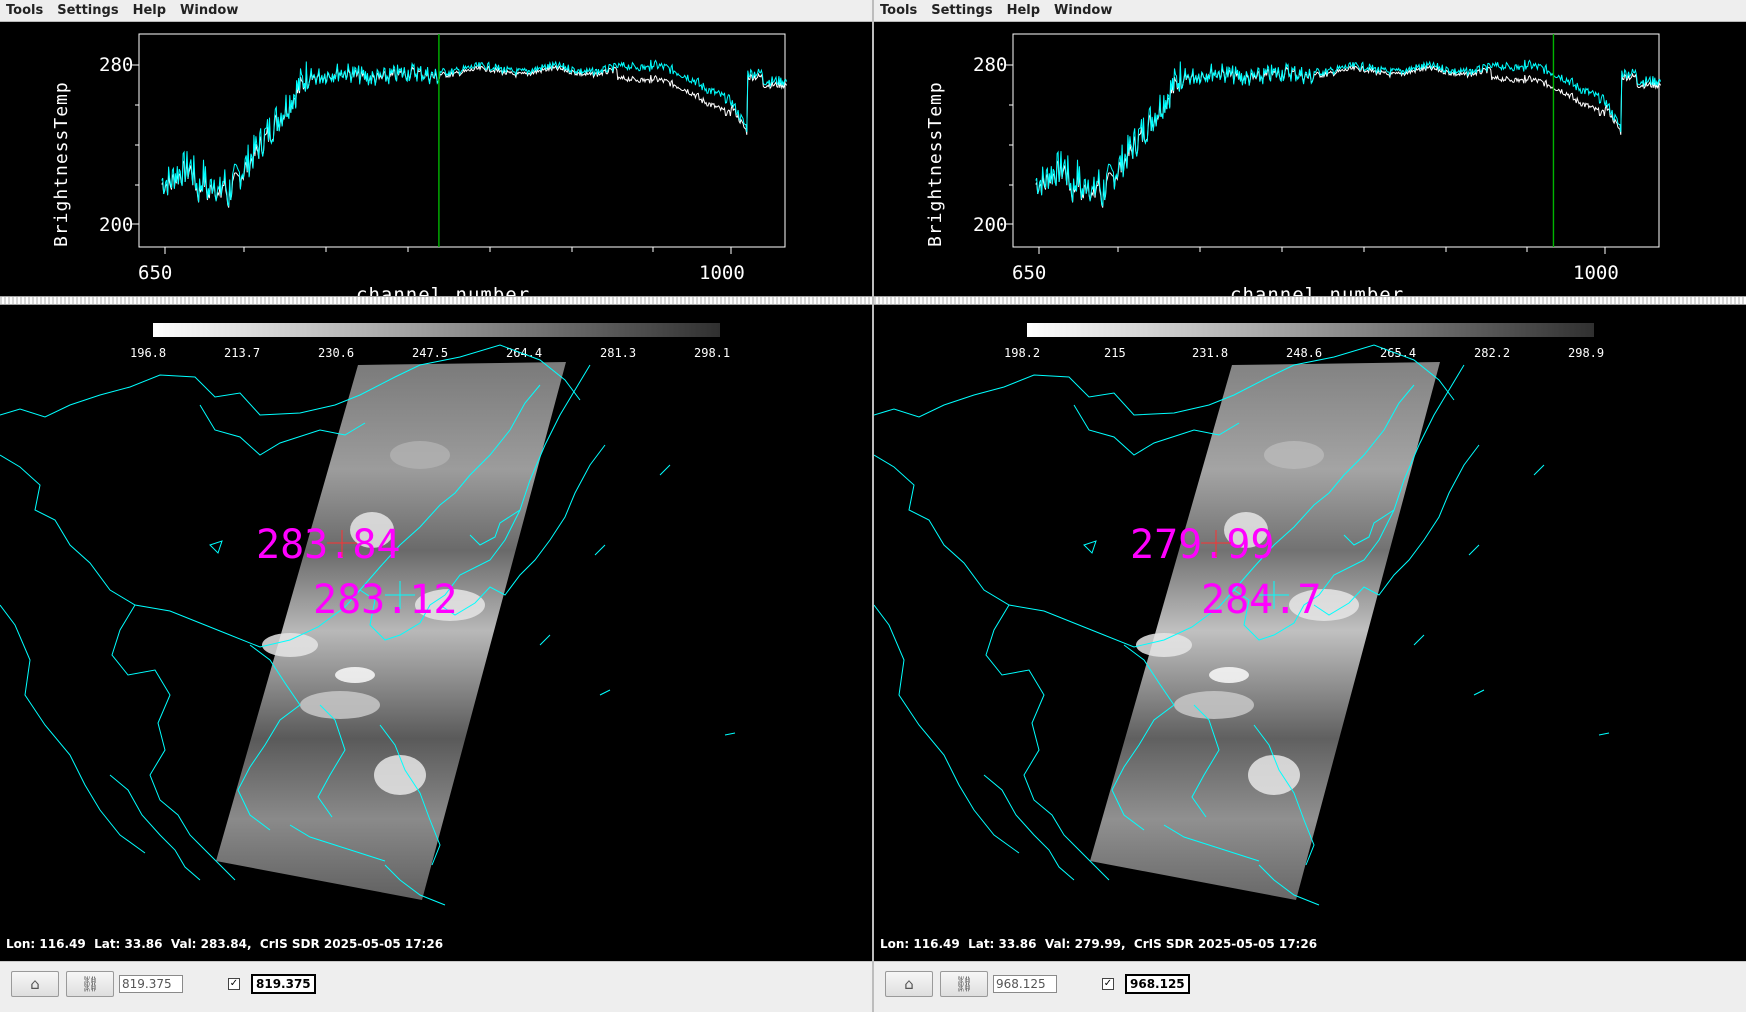  I want to click on panel-divider, so click(873, 506).